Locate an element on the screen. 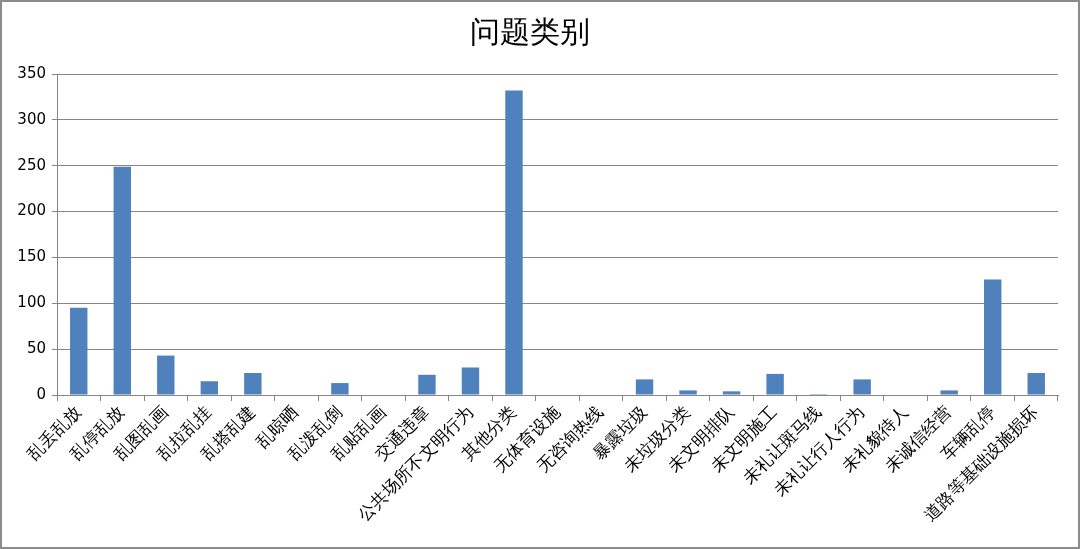 The width and height of the screenshot is (1080, 549). y-tick-label: 350 is located at coordinates (31, 72).